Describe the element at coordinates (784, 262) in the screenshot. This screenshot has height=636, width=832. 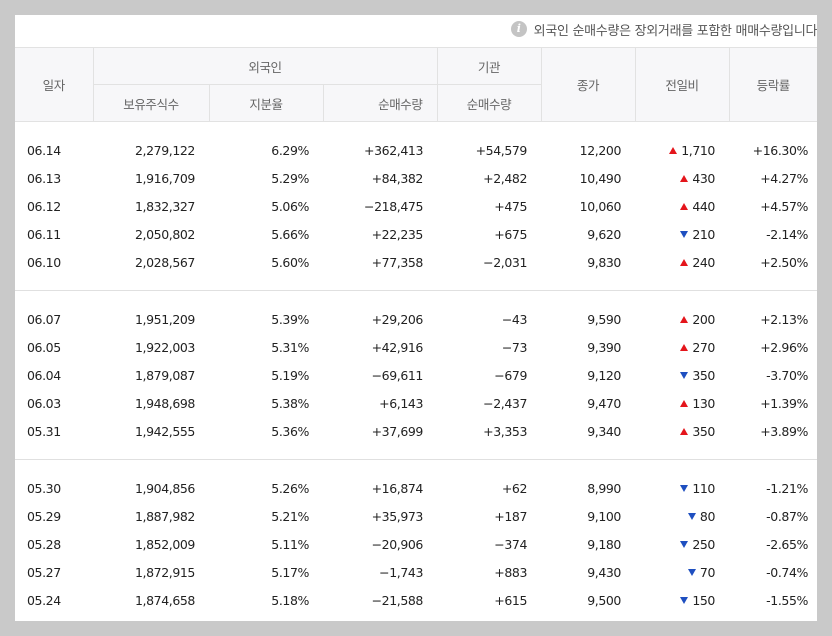
I see `cell-rate: +2.50%` at that location.